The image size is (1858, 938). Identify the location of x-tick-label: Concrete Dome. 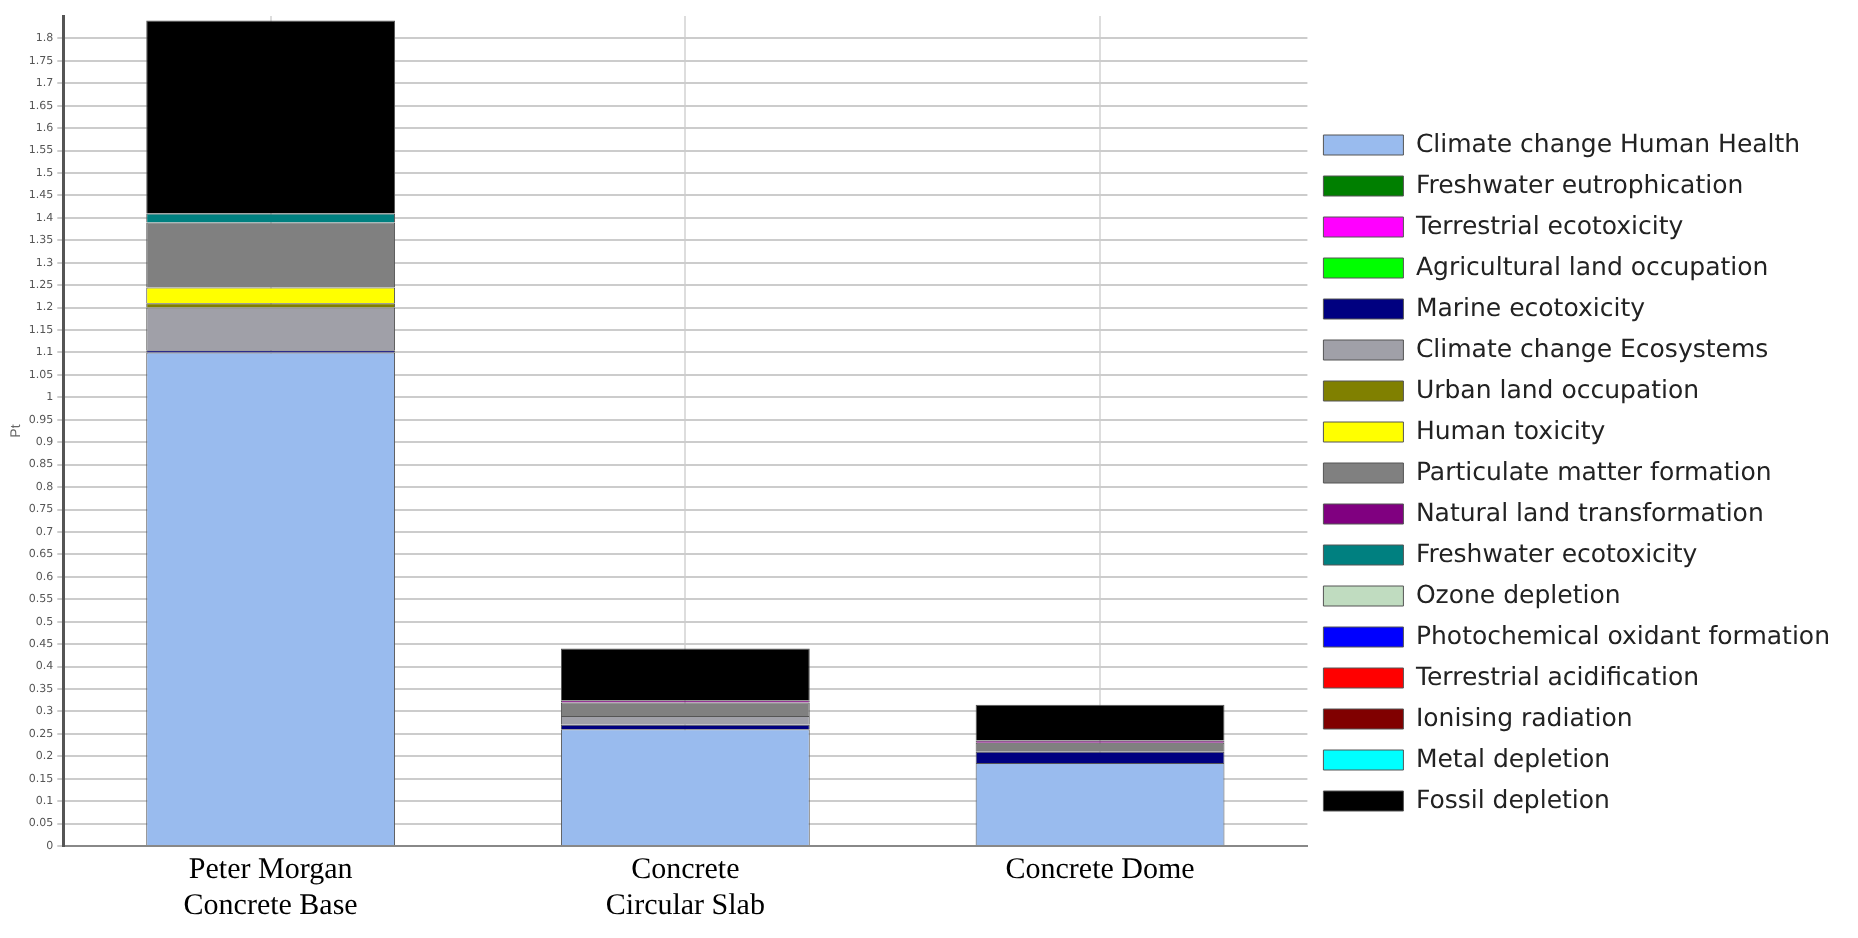
(1100, 869).